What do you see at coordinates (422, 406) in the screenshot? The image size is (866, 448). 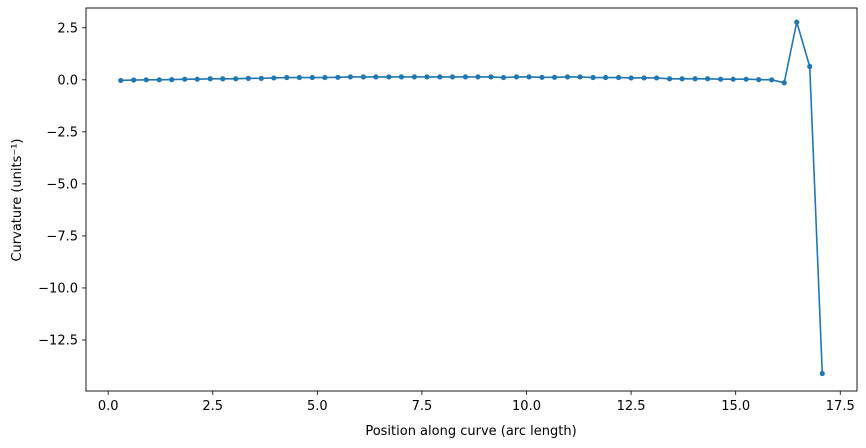 I see `x-tick-label: 7.5` at bounding box center [422, 406].